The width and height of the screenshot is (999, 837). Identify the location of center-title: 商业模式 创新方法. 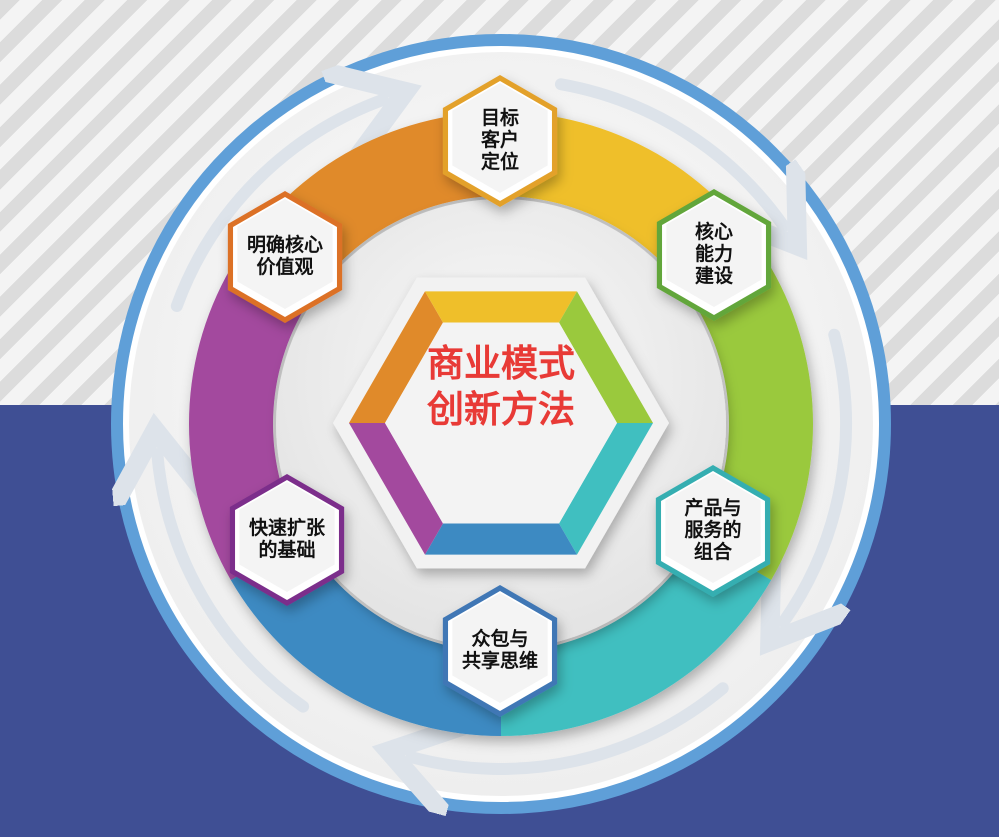
(501, 387).